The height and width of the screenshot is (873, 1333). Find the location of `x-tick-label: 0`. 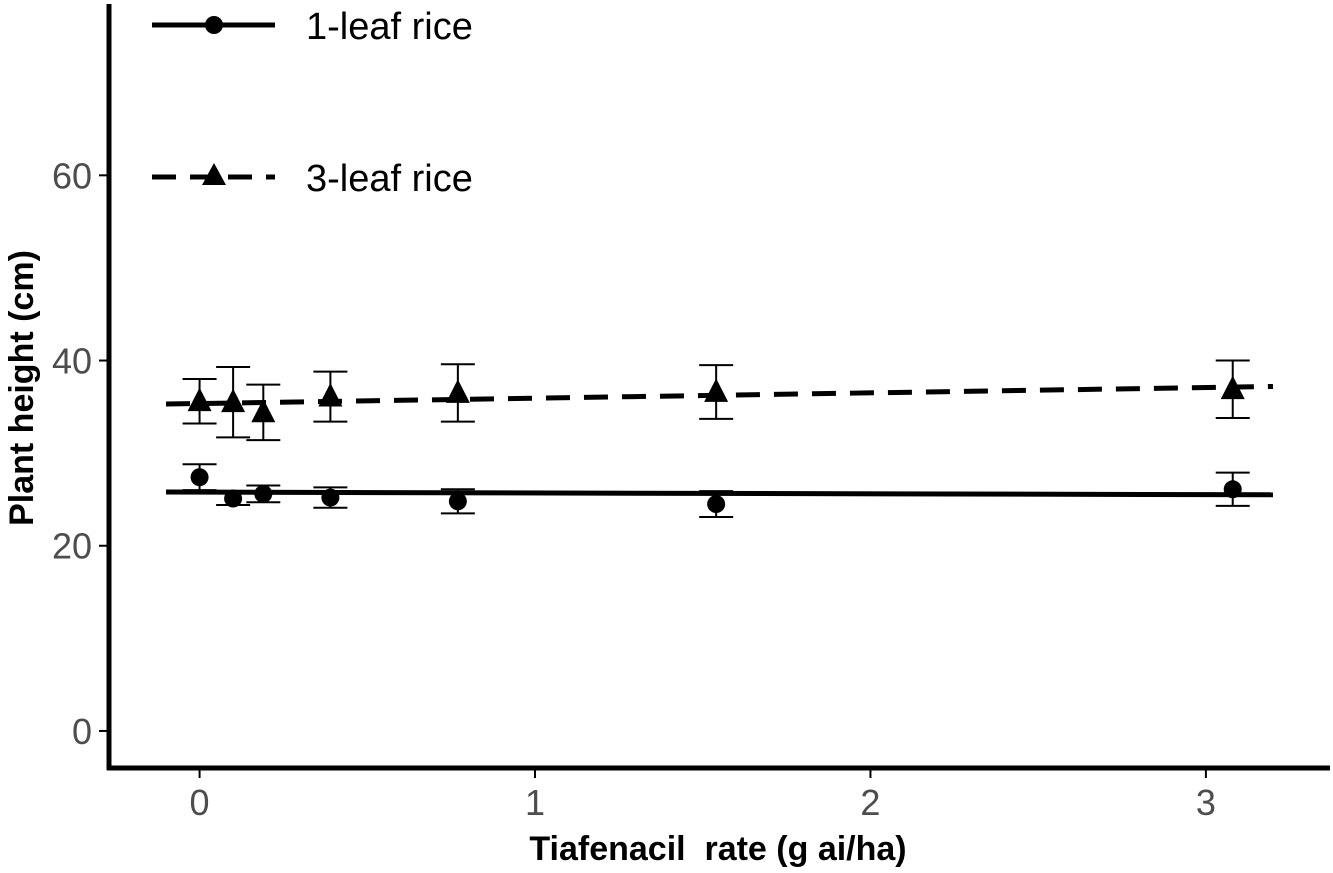

x-tick-label: 0 is located at coordinates (200, 802).